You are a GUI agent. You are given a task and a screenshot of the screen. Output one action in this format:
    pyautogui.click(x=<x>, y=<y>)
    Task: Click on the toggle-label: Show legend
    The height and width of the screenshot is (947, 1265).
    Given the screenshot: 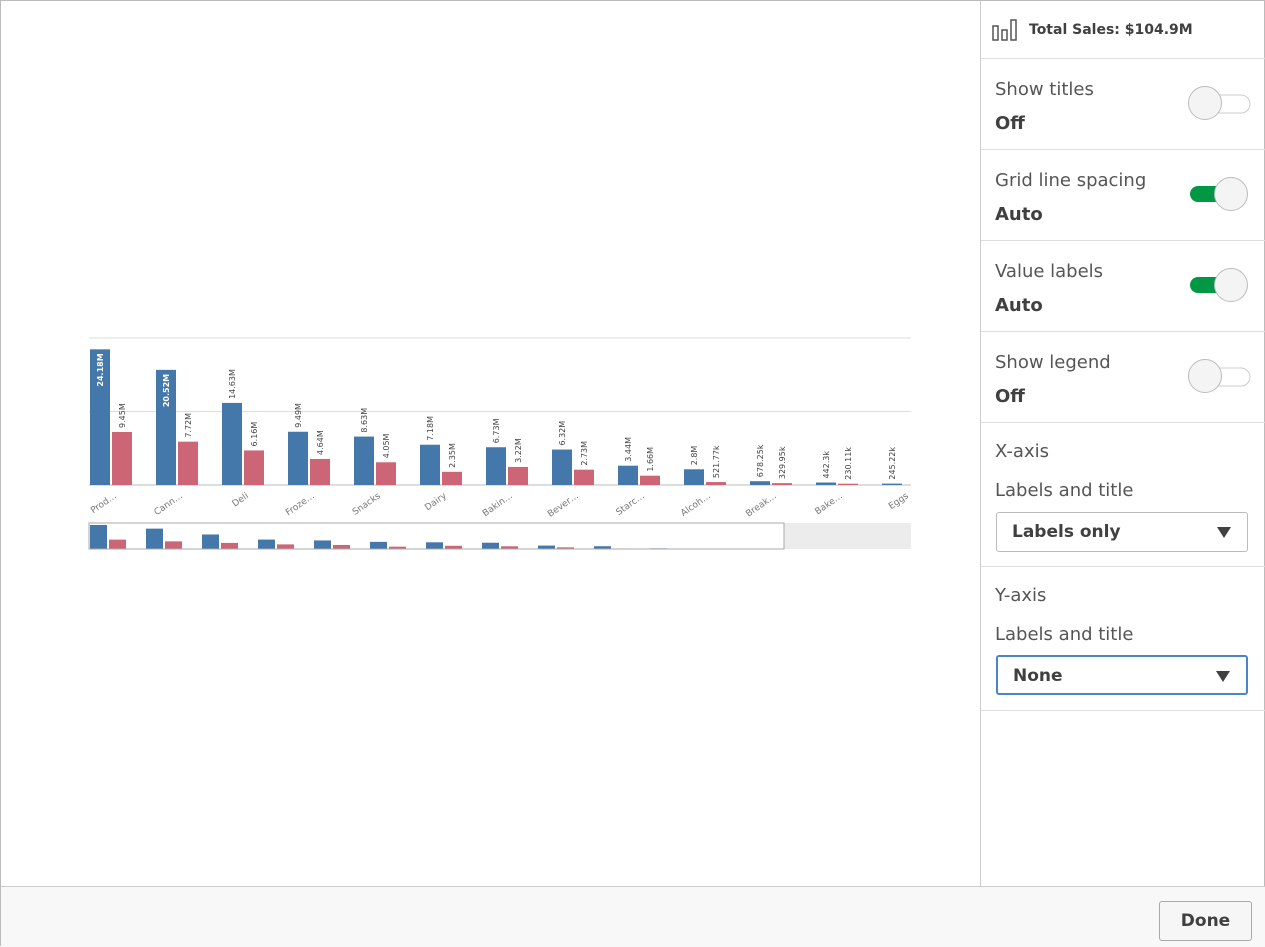 What is the action you would take?
    pyautogui.click(x=1053, y=362)
    